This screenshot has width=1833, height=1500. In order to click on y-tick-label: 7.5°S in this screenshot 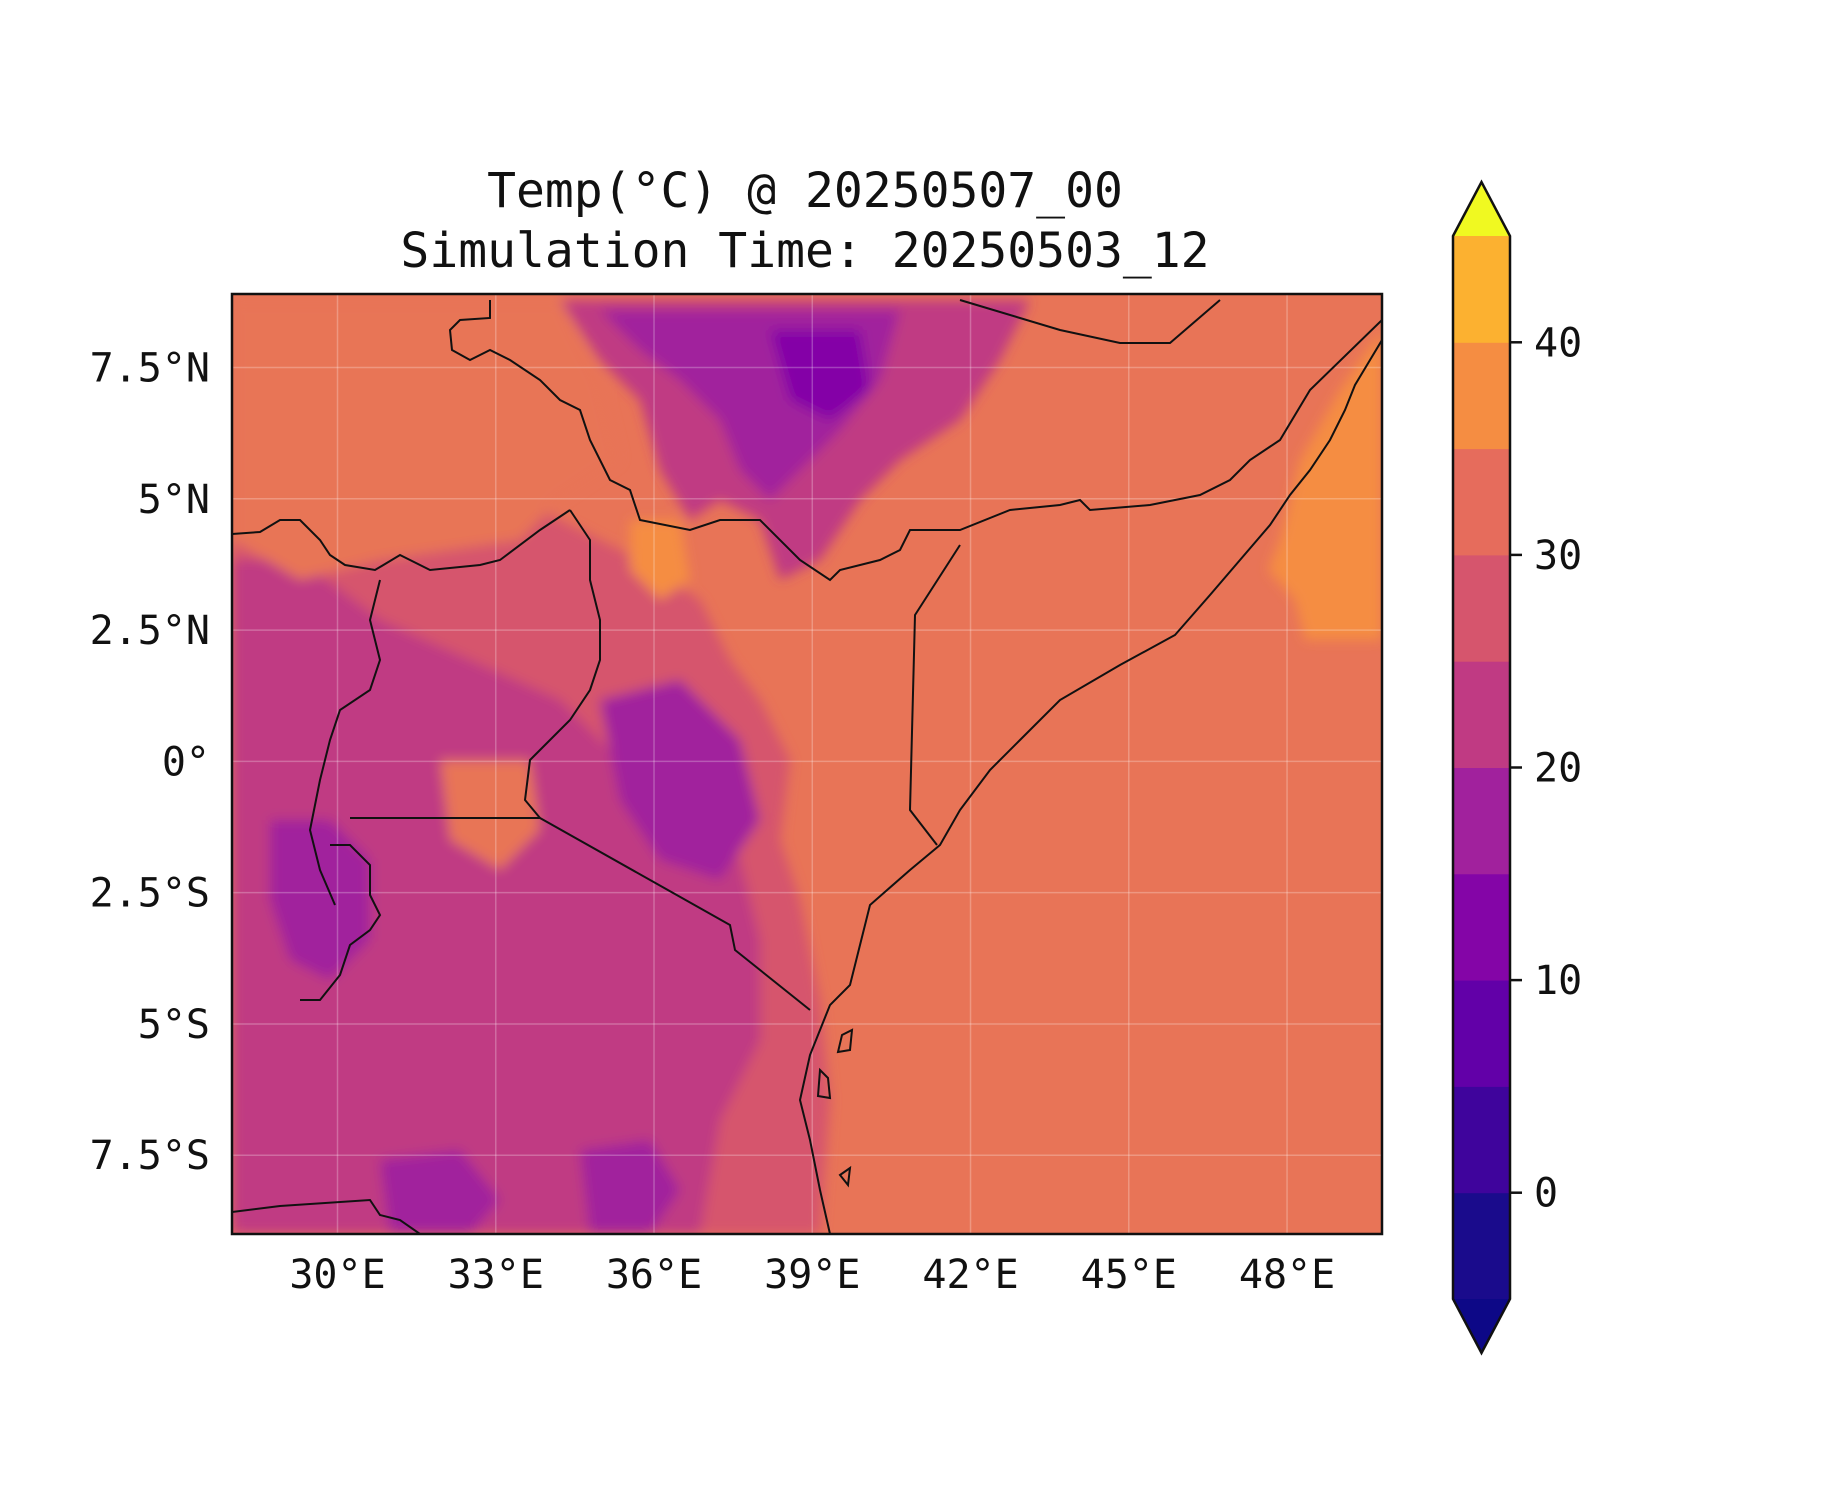, I will do `click(150, 1156)`.